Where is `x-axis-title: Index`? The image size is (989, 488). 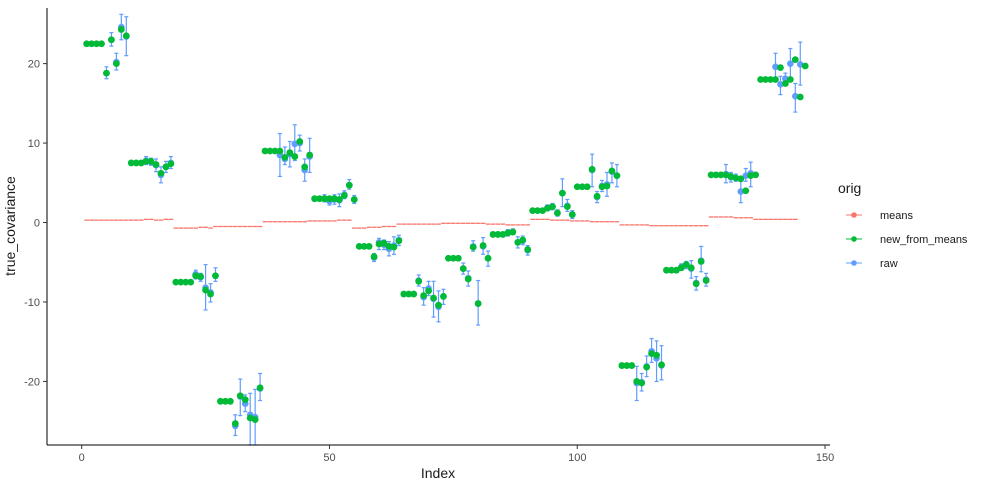
x-axis-title: Index is located at coordinates (438, 473).